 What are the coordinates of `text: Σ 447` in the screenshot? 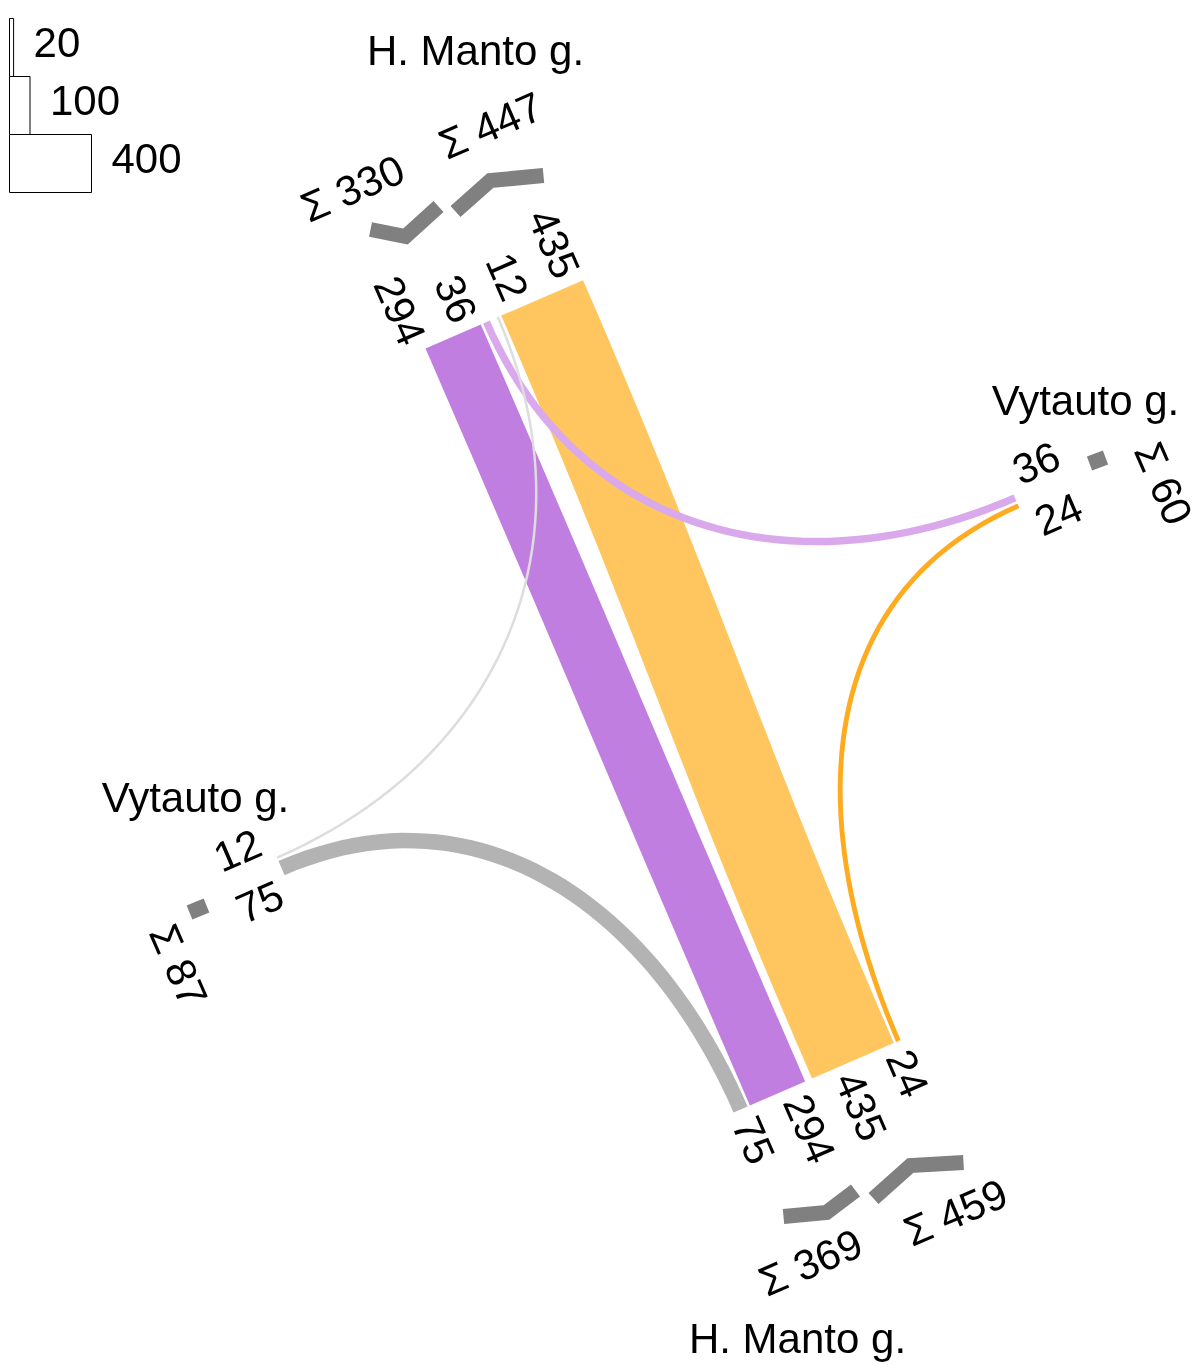 It's located at (490, 125).